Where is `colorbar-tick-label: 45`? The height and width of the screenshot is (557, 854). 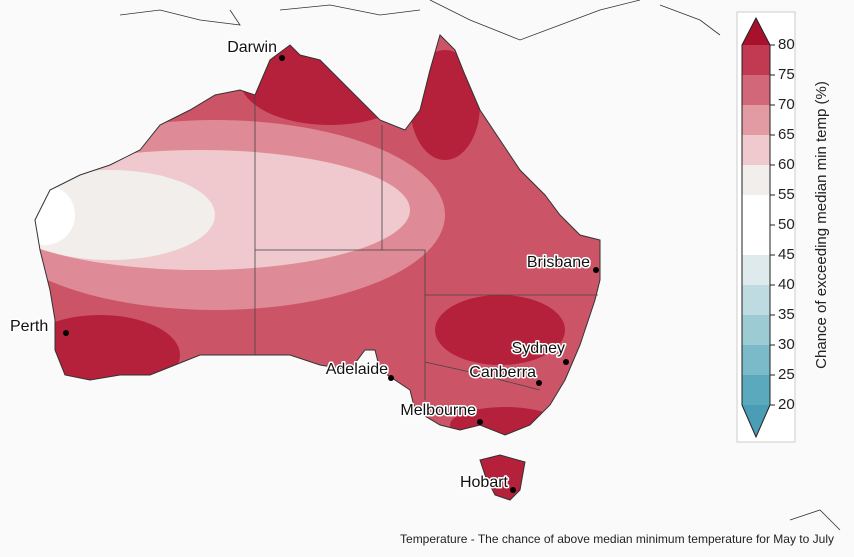 colorbar-tick-label: 45 is located at coordinates (786, 254).